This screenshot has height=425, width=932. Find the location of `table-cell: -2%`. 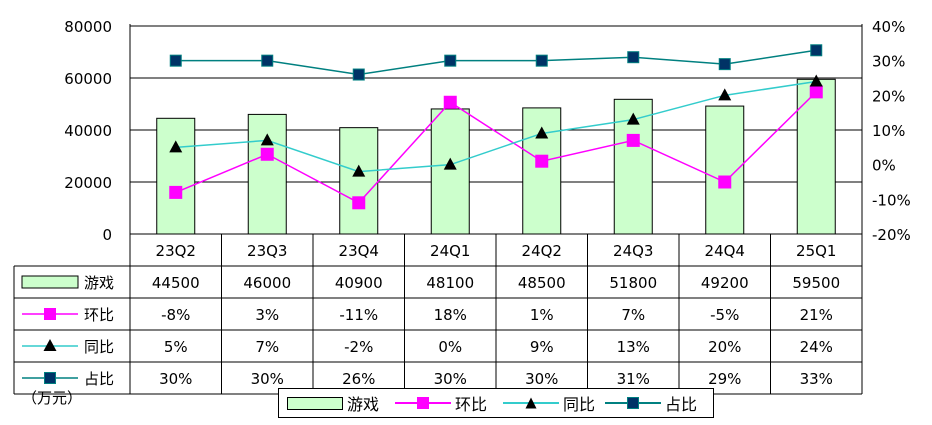

table-cell: -2% is located at coordinates (358, 347).